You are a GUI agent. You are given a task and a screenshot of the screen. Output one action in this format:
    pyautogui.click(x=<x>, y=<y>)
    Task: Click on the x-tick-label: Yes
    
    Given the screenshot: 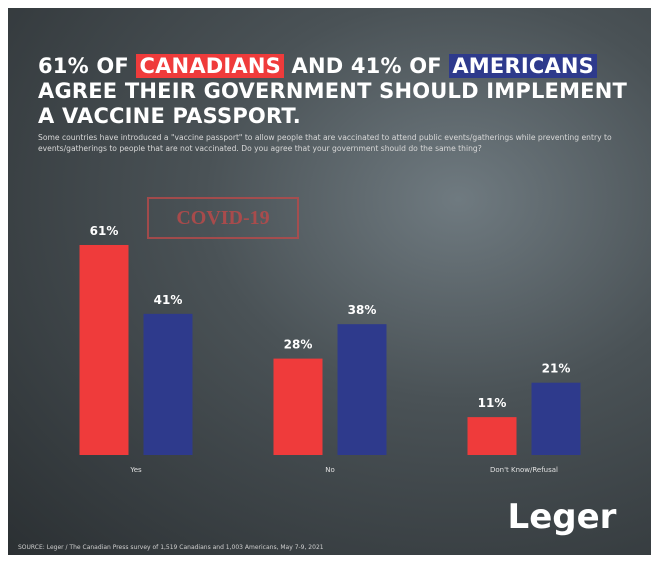 What is the action you would take?
    pyautogui.click(x=135, y=470)
    